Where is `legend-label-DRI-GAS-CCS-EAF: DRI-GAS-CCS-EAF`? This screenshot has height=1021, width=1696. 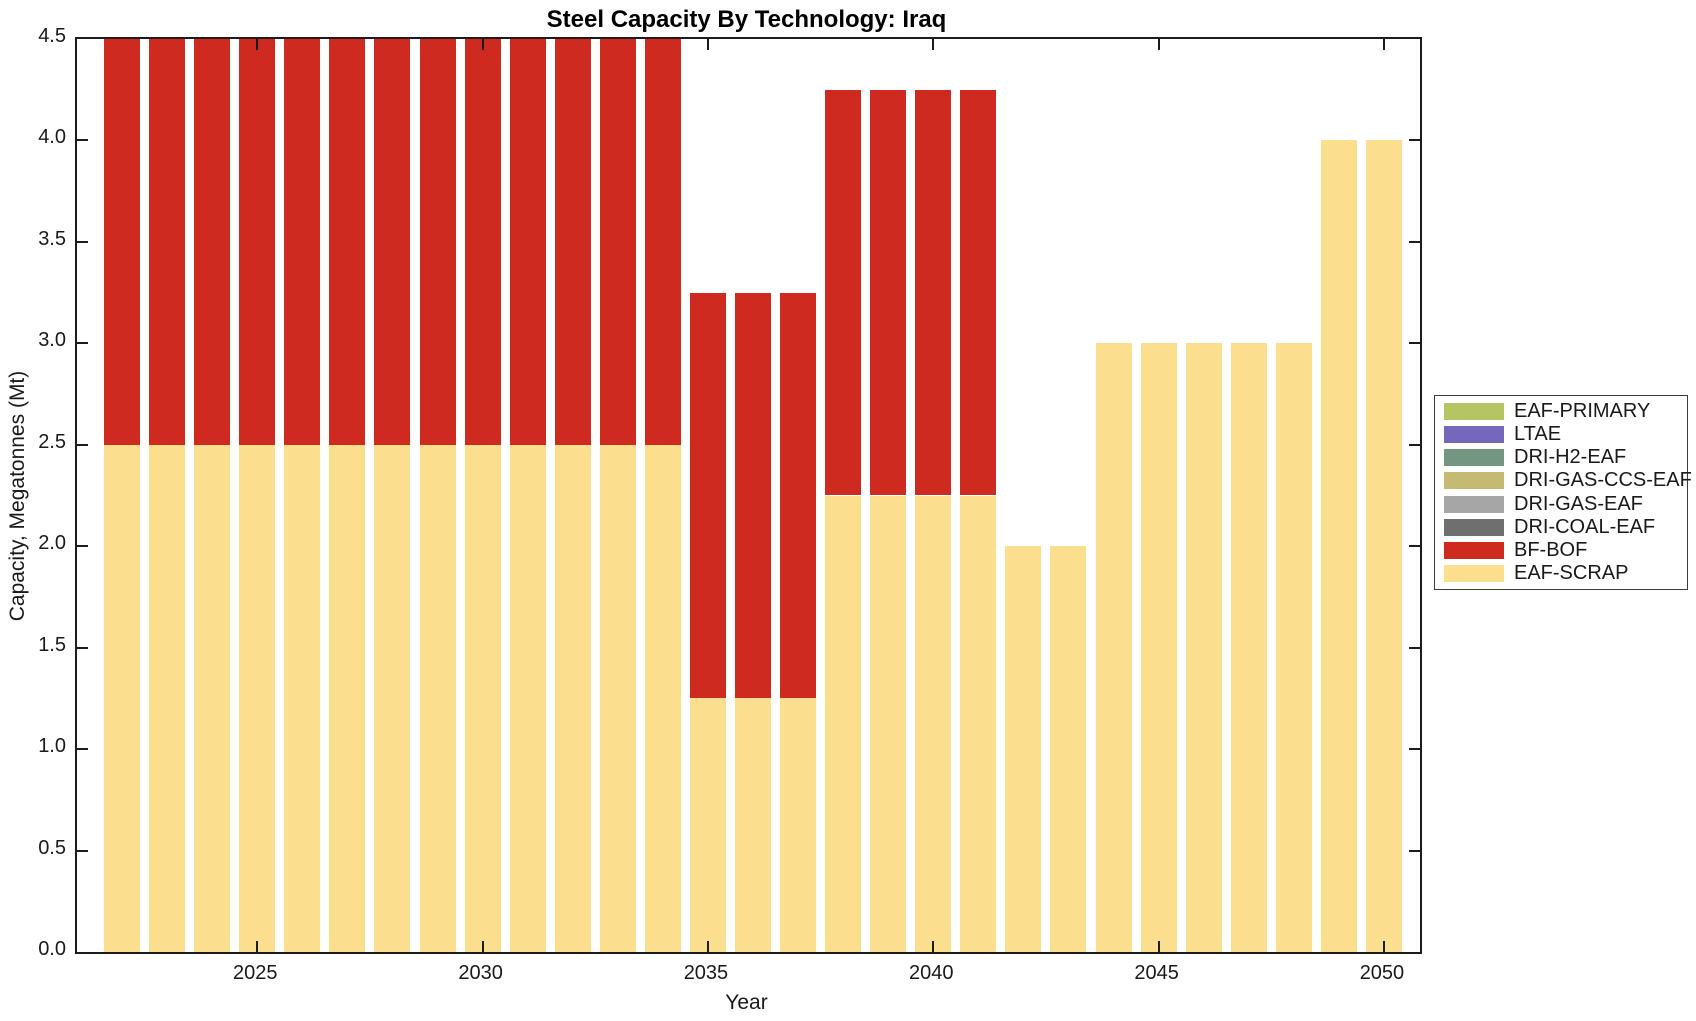
legend-label-DRI-GAS-CCS-EAF: DRI-GAS-CCS-EAF is located at coordinates (1603, 480).